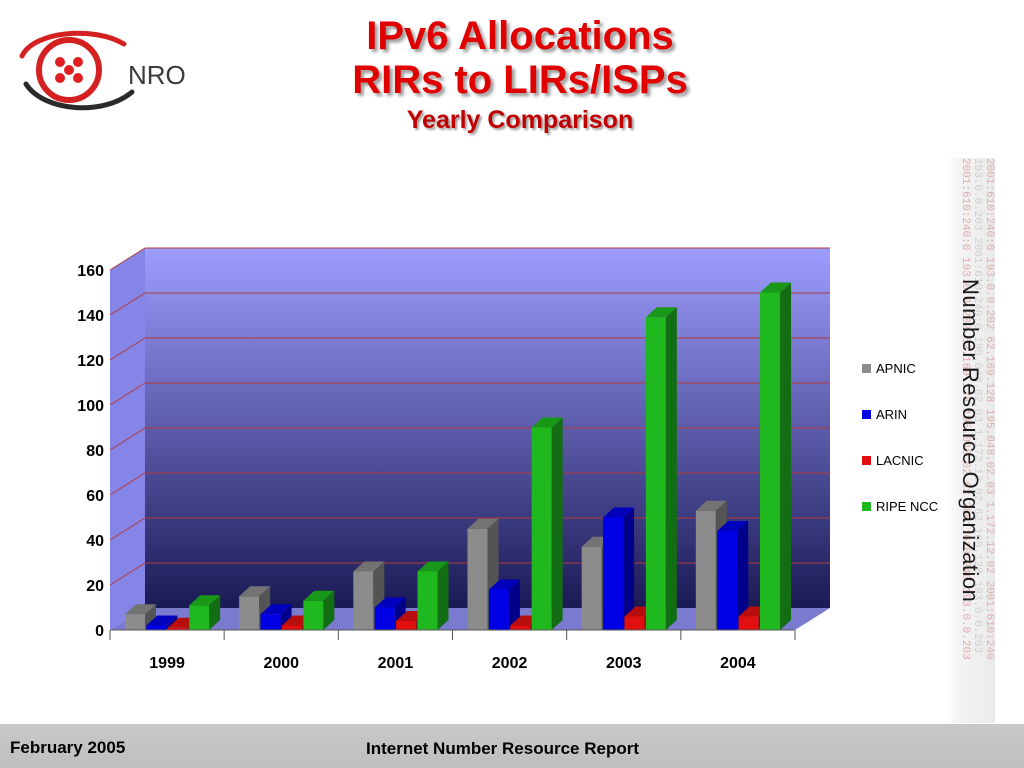  I want to click on y-tick-label: 160, so click(90, 271).